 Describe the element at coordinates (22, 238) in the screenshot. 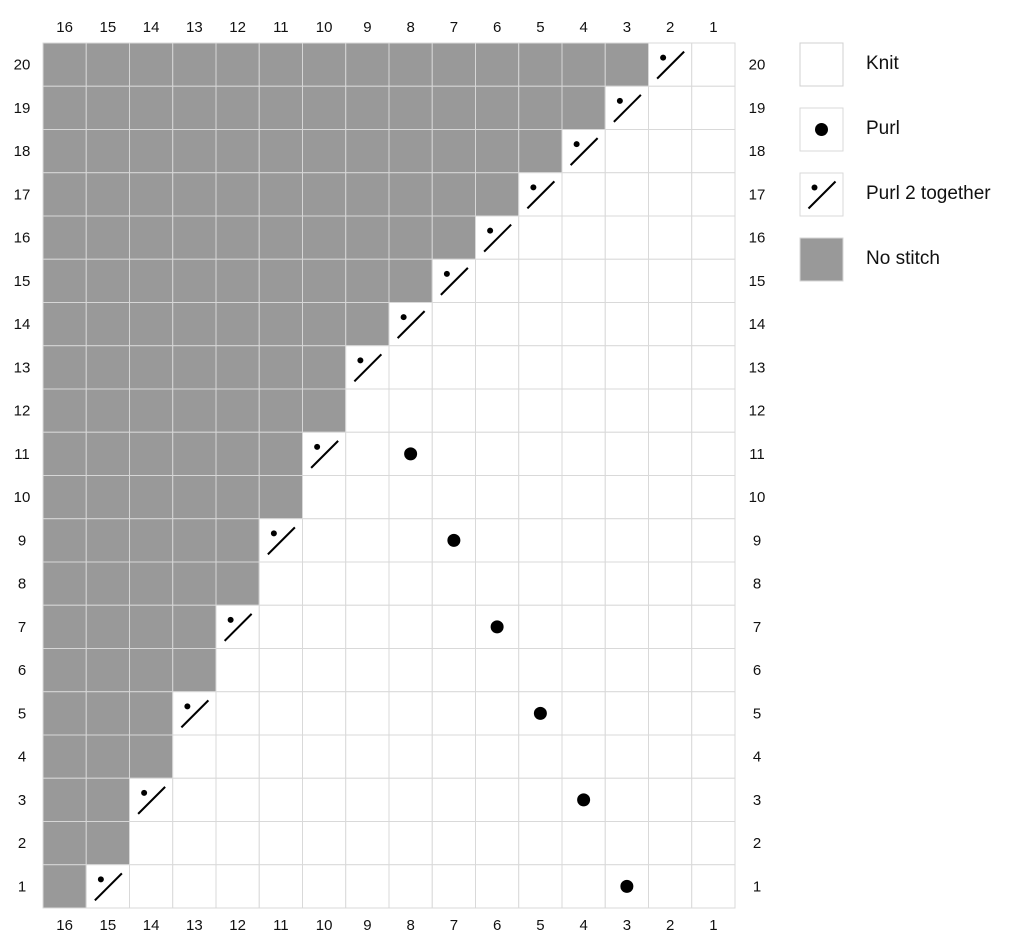

I see `row-label-left: 16` at that location.